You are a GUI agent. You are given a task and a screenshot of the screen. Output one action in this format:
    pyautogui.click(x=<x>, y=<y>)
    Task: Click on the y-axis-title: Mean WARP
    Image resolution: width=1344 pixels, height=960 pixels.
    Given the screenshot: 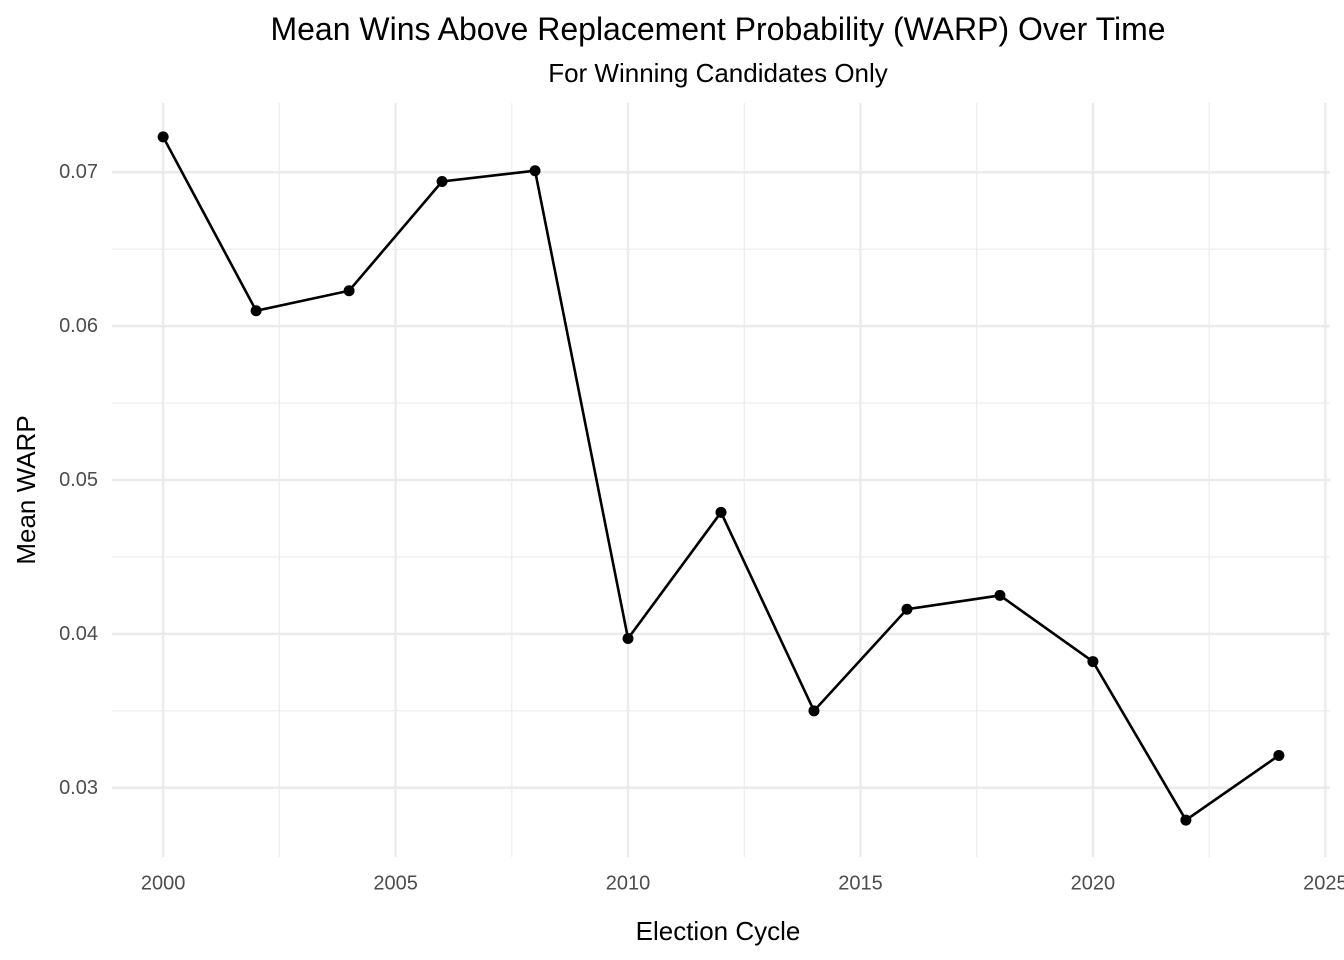 What is the action you would take?
    pyautogui.click(x=26, y=489)
    